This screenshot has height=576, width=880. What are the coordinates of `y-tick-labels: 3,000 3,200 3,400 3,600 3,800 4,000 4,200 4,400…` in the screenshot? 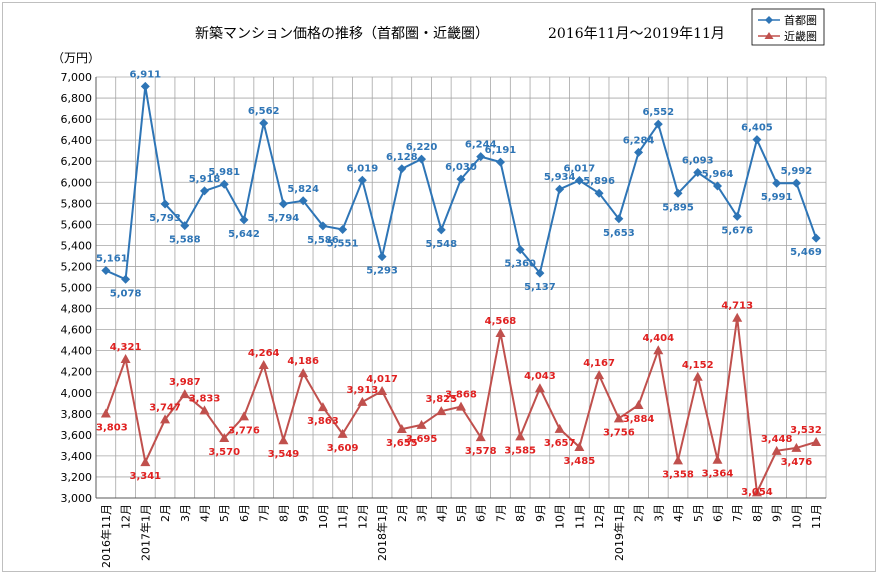 It's located at (77, 288).